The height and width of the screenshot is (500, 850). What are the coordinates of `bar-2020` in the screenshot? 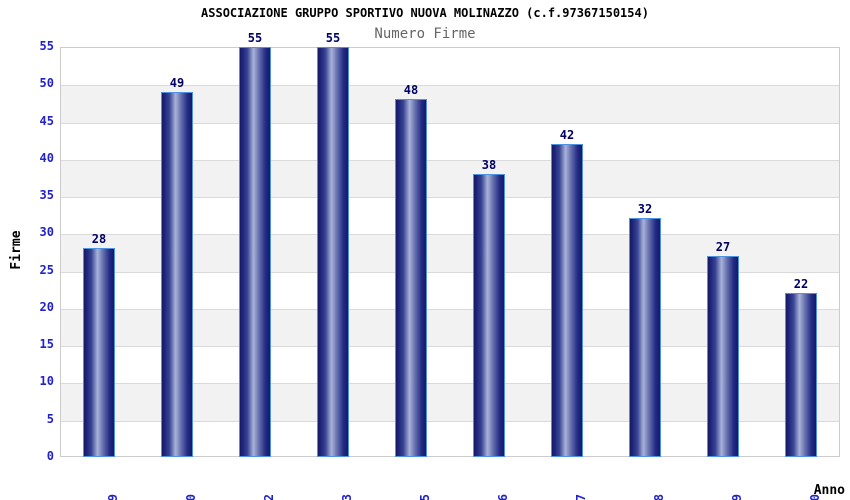 It's located at (801, 375).